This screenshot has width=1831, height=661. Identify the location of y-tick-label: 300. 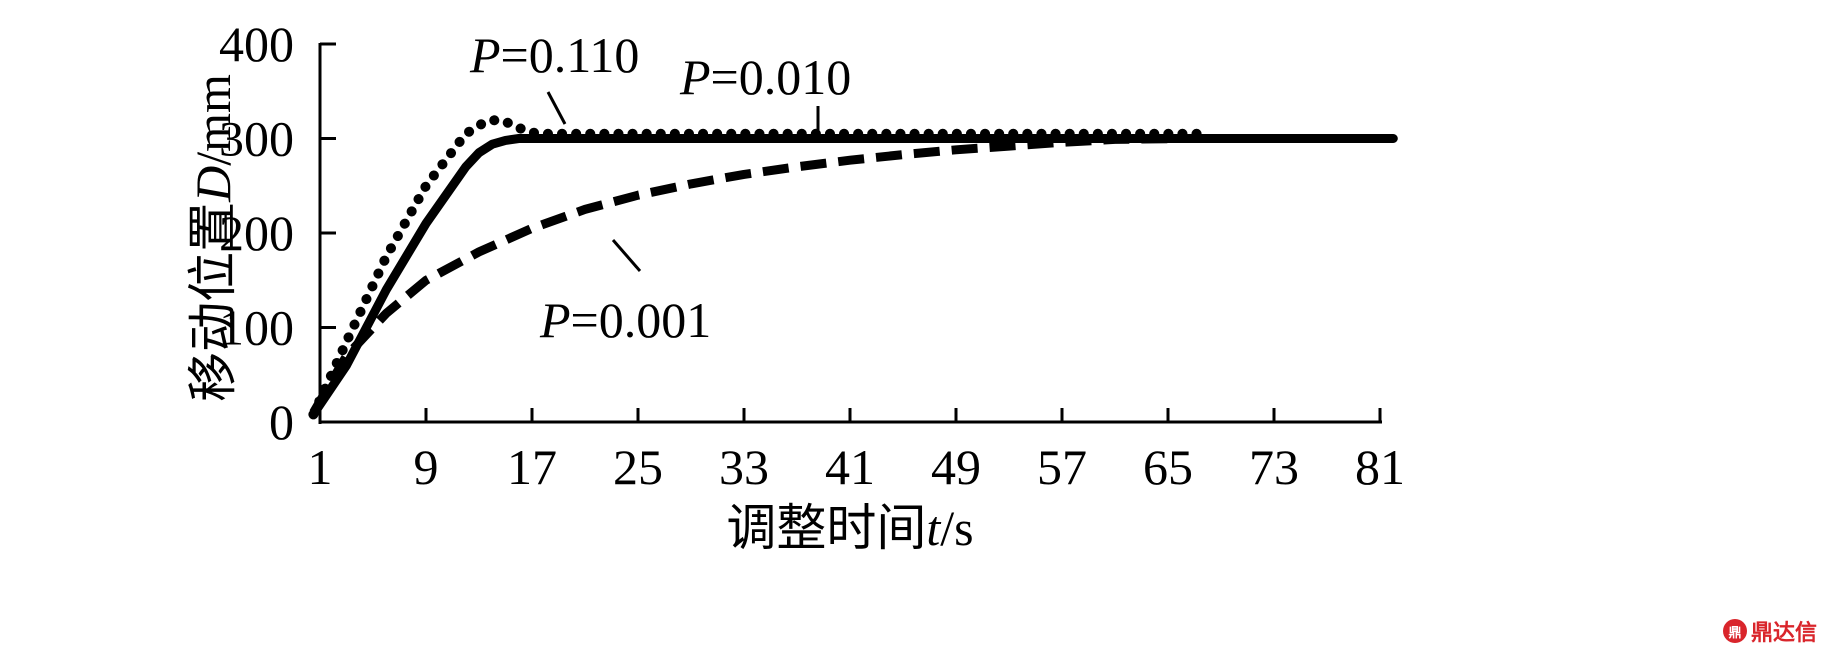
(256, 139).